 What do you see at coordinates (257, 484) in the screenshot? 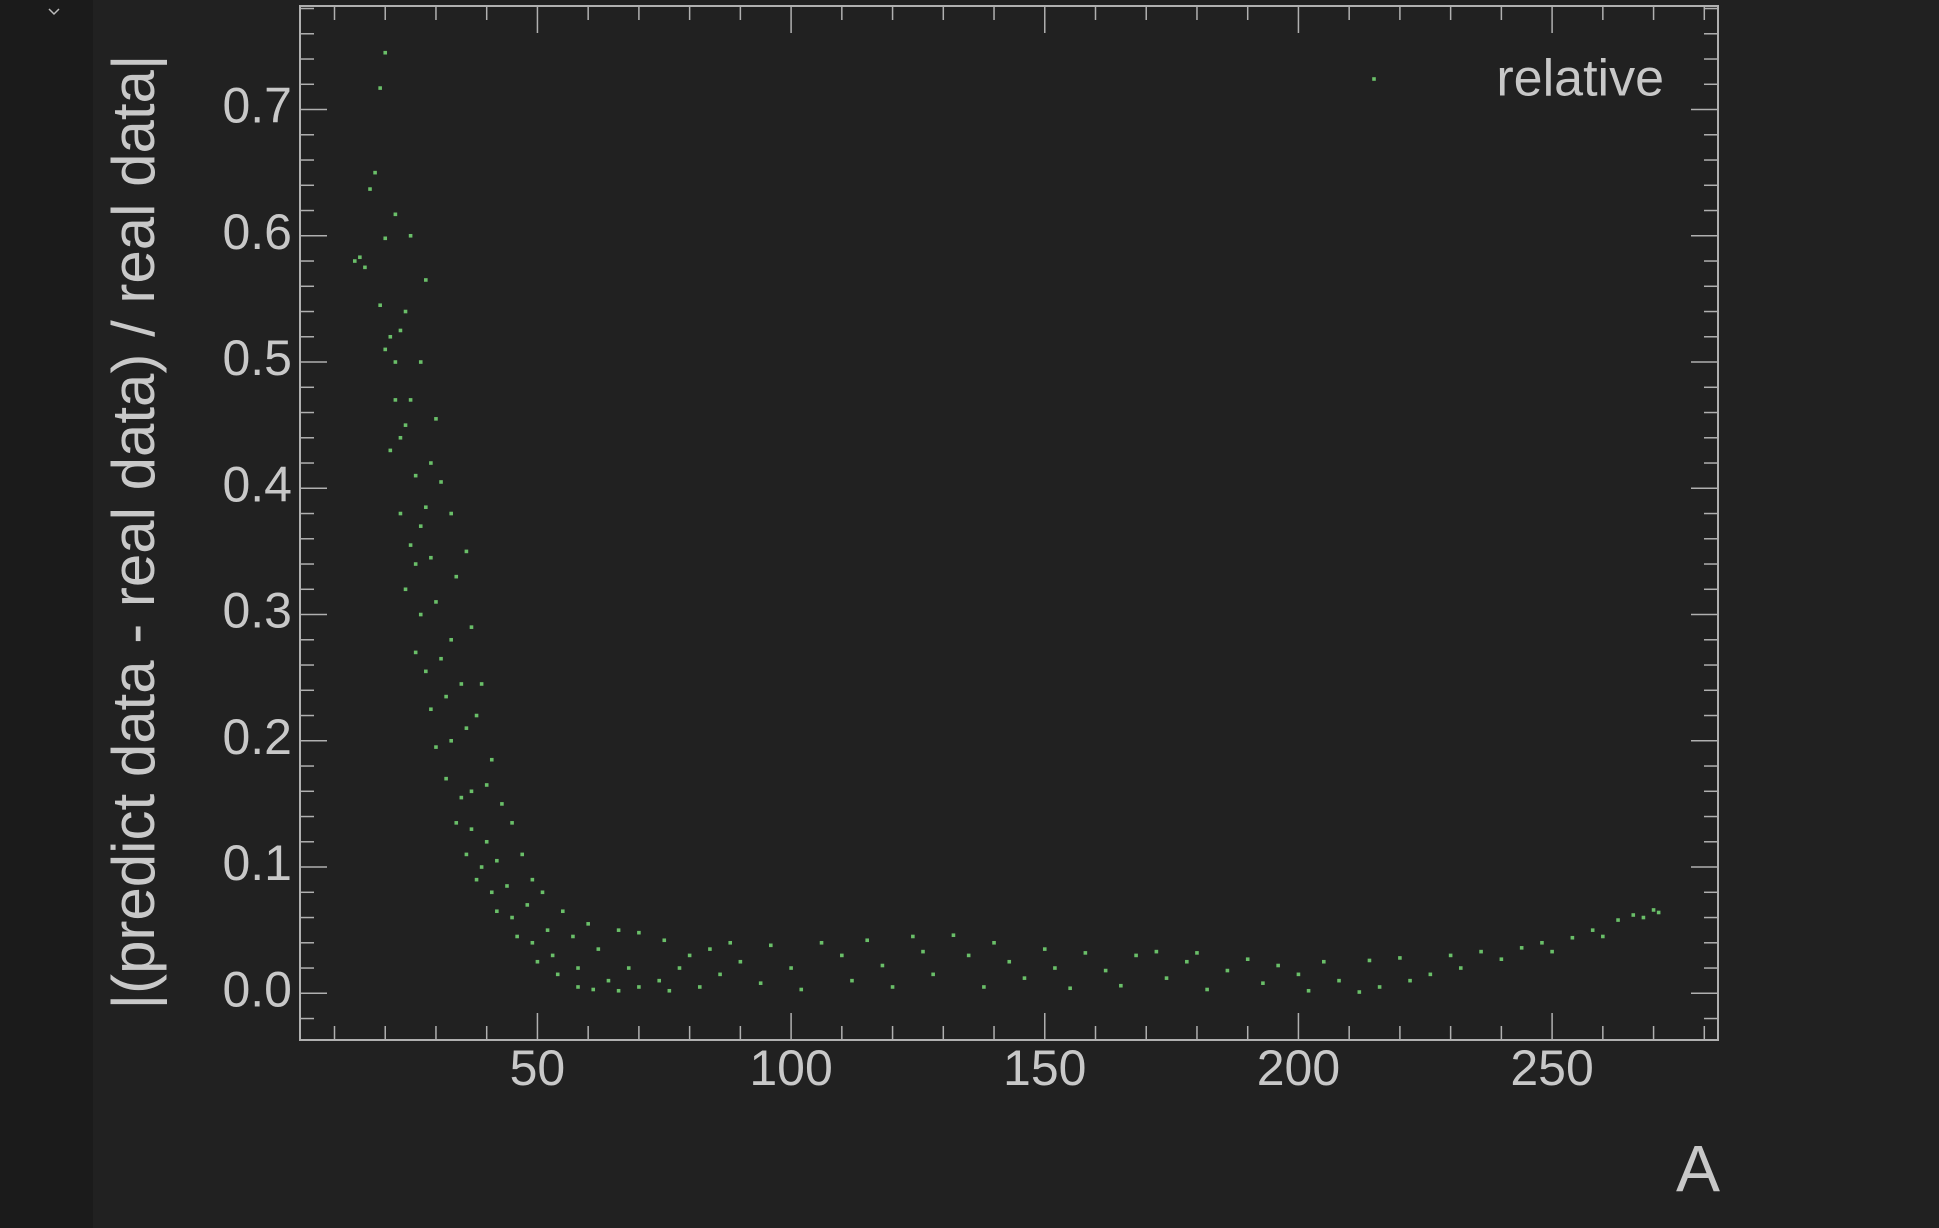
I see `y-tick-label: 0.4` at bounding box center [257, 484].